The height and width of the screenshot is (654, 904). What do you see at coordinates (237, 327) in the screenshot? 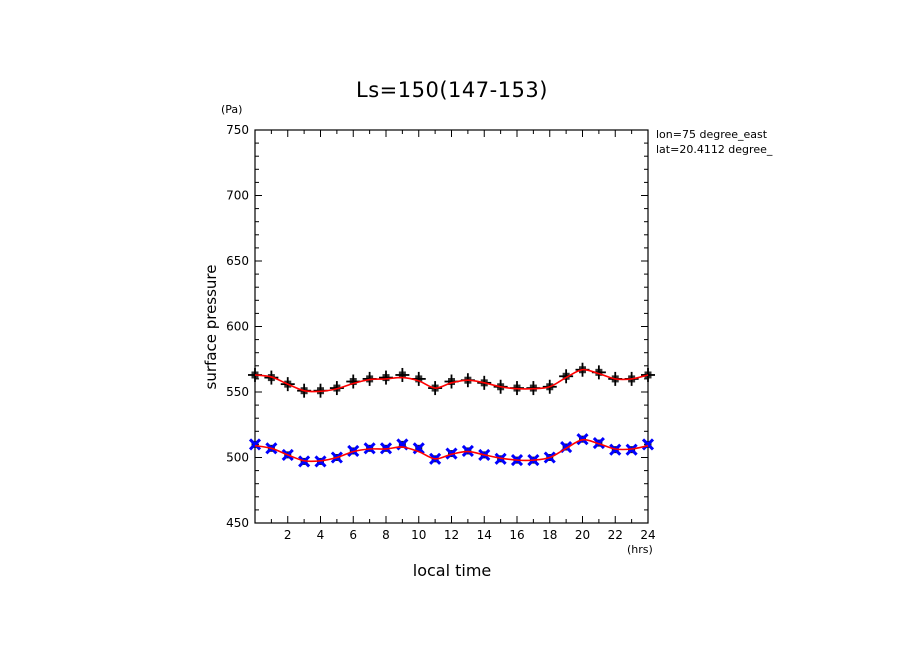
I see `y-tick-label: 600` at bounding box center [237, 327].